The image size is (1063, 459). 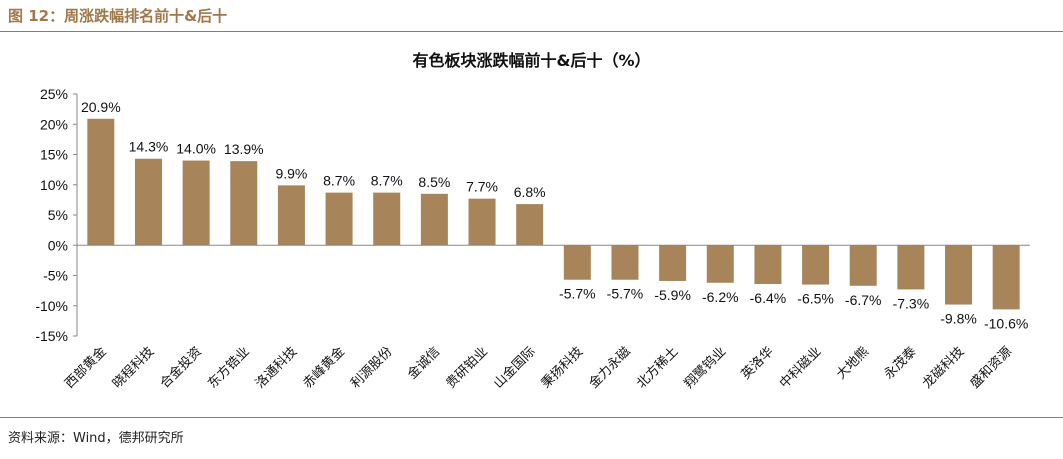 I want to click on category-label: 翔鹭钨业, so click(x=705, y=368).